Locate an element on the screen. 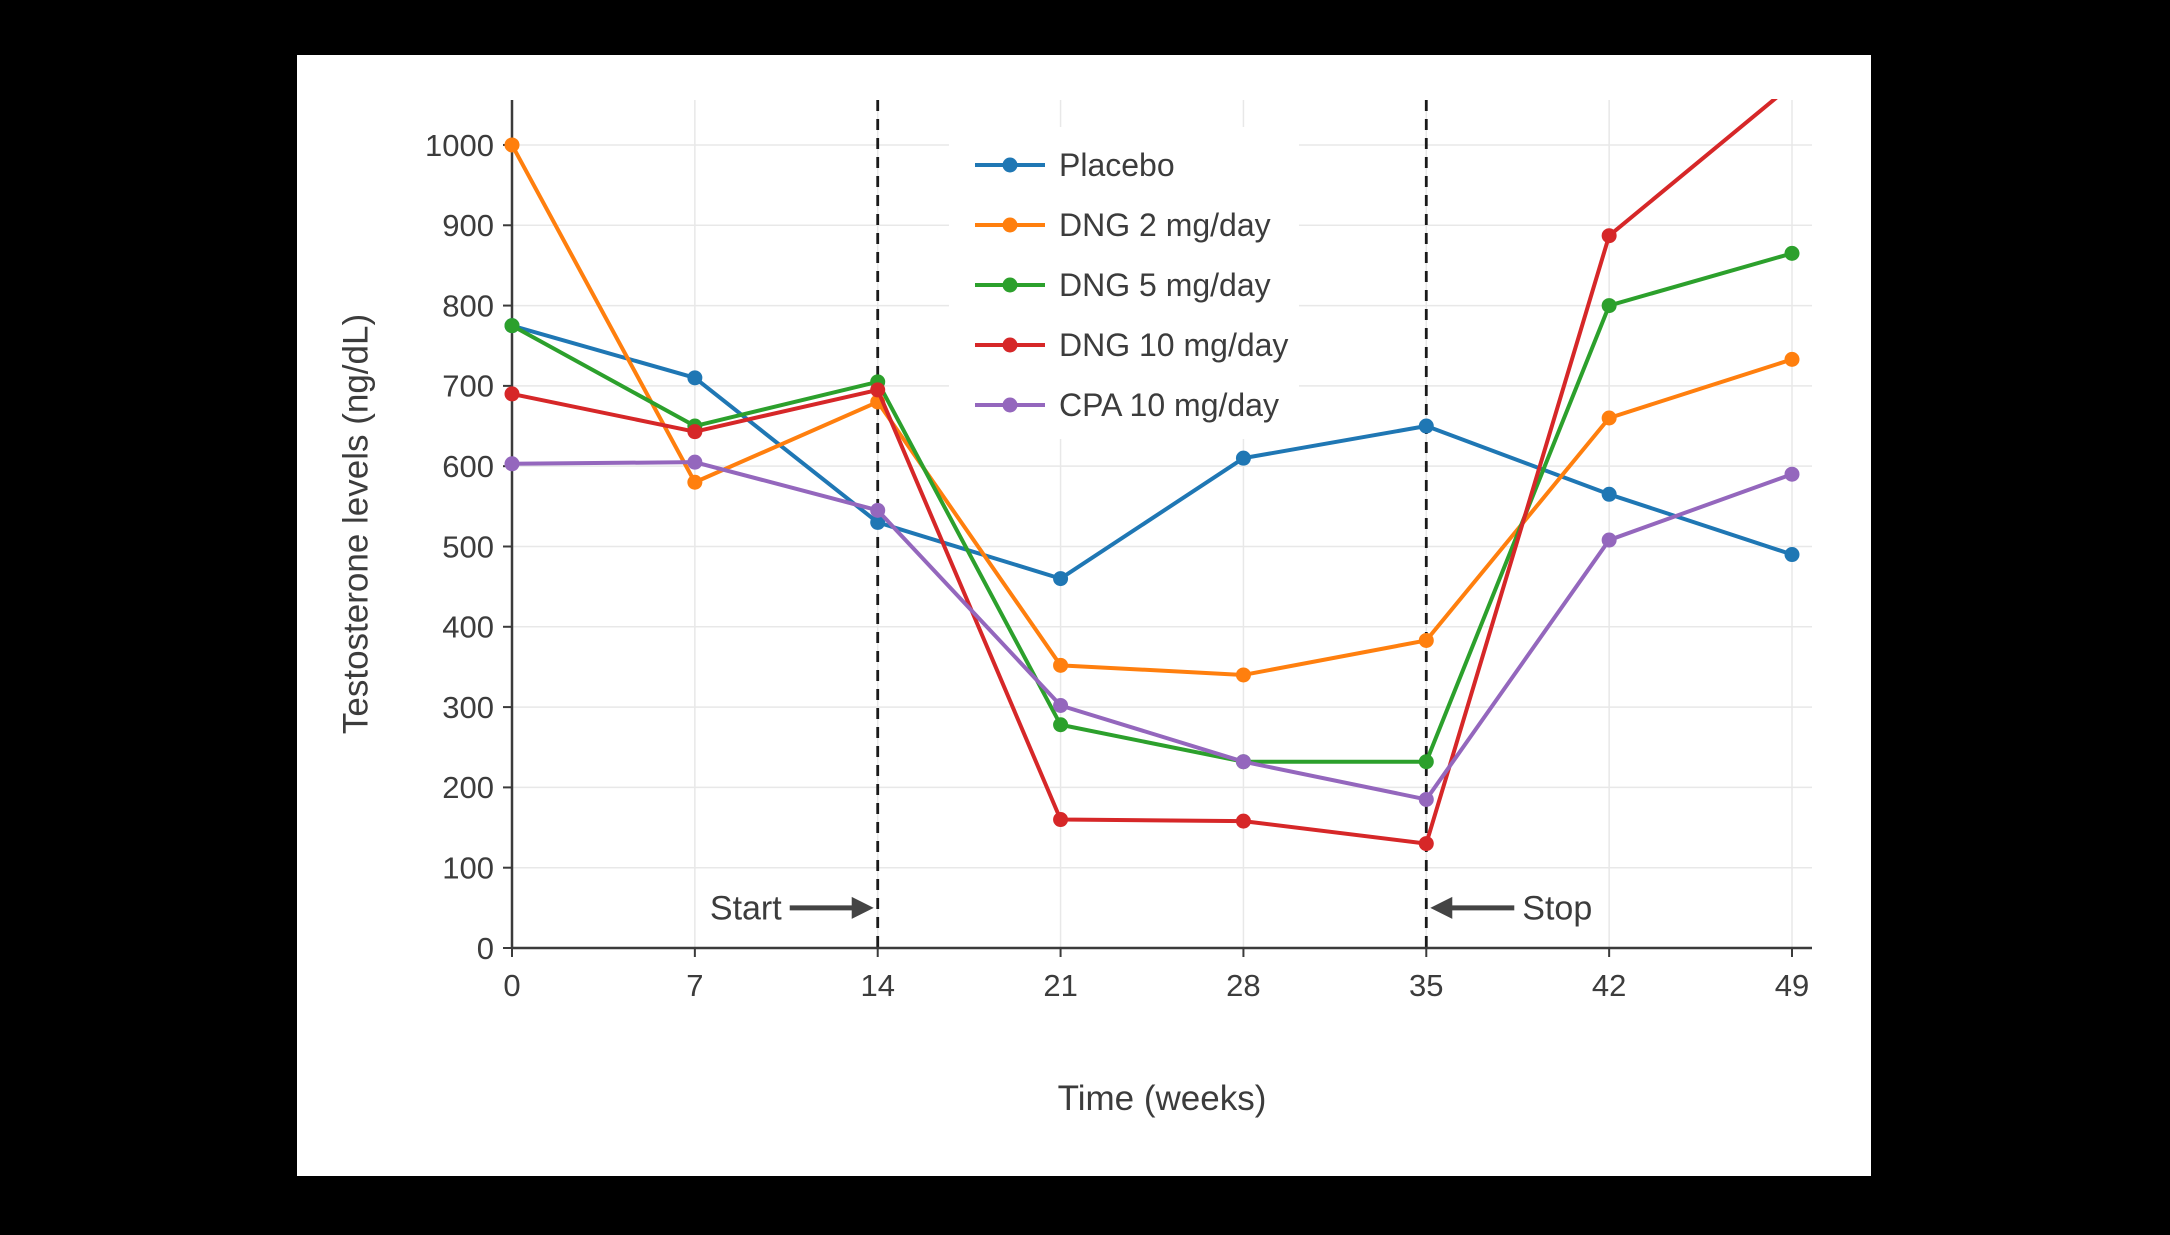  legend-item: DNG 2 mg/day is located at coordinates (1123, 225).